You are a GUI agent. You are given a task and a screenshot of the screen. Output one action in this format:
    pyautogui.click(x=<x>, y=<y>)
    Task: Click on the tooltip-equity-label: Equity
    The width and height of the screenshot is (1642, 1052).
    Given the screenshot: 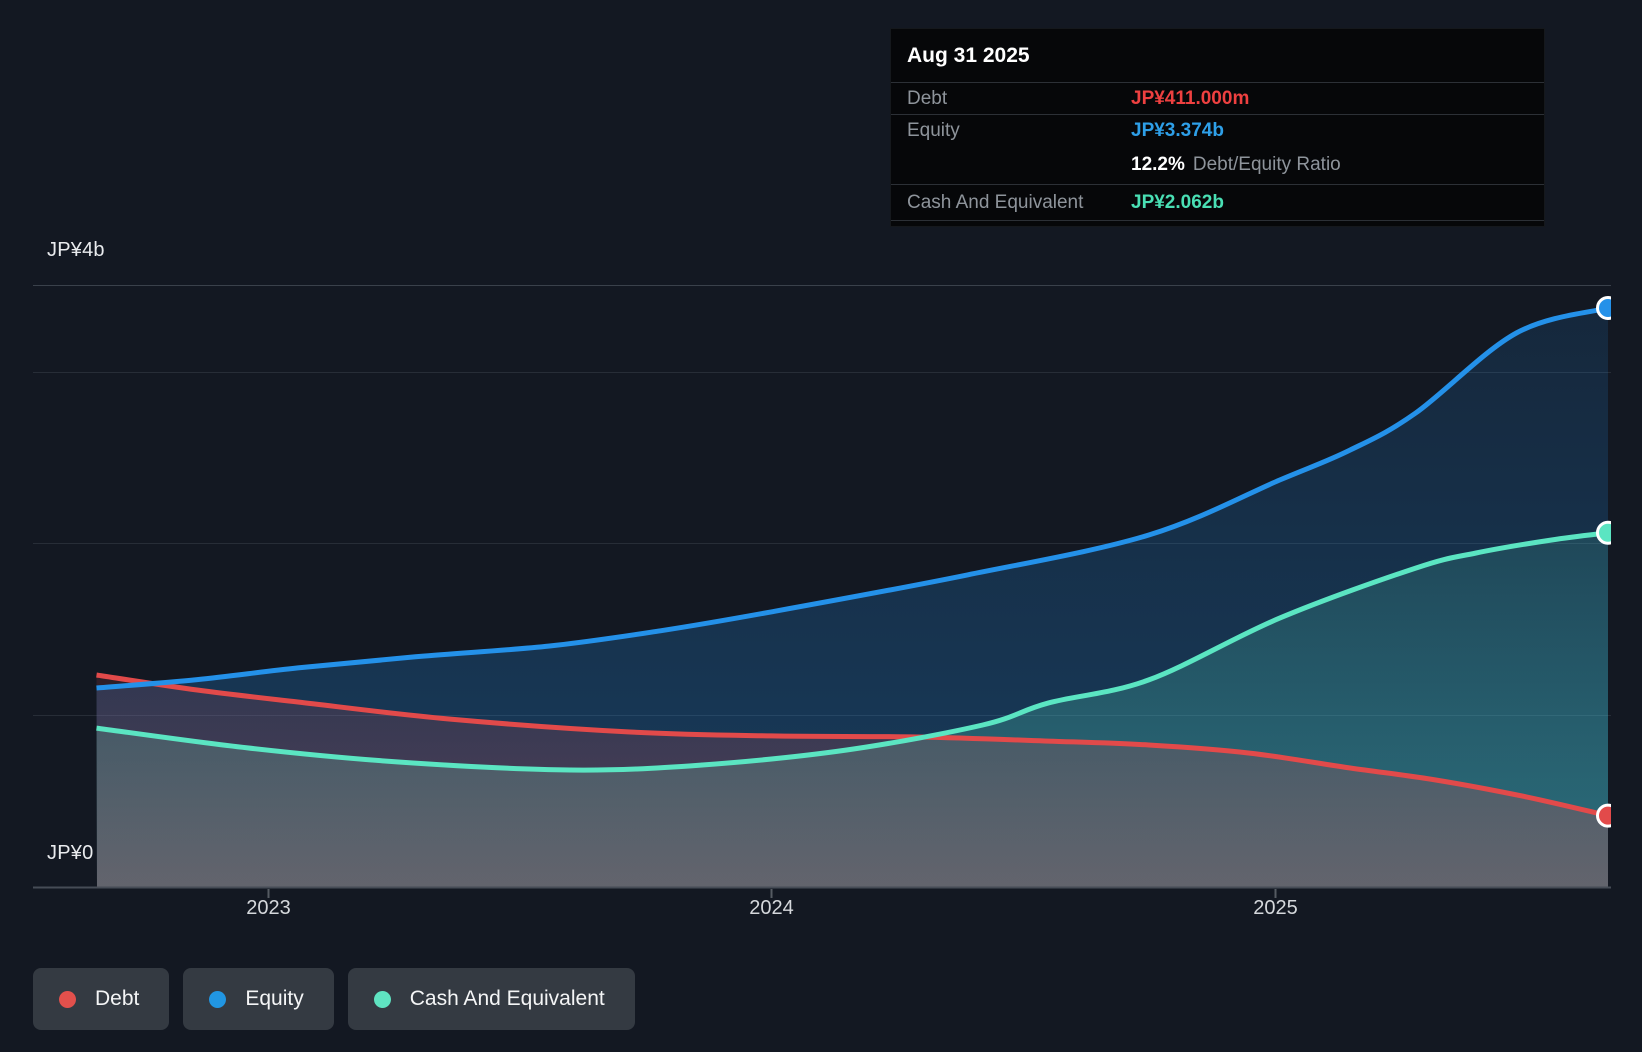 What is the action you would take?
    pyautogui.click(x=933, y=130)
    